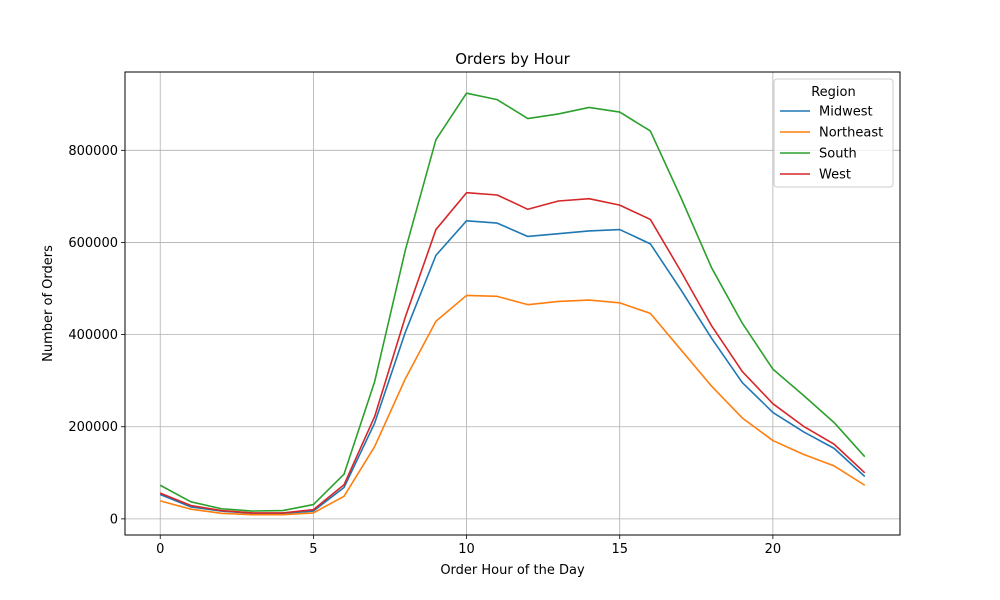 This screenshot has height=600, width=1000. What do you see at coordinates (93, 151) in the screenshot?
I see `y-tick-label: 800000` at bounding box center [93, 151].